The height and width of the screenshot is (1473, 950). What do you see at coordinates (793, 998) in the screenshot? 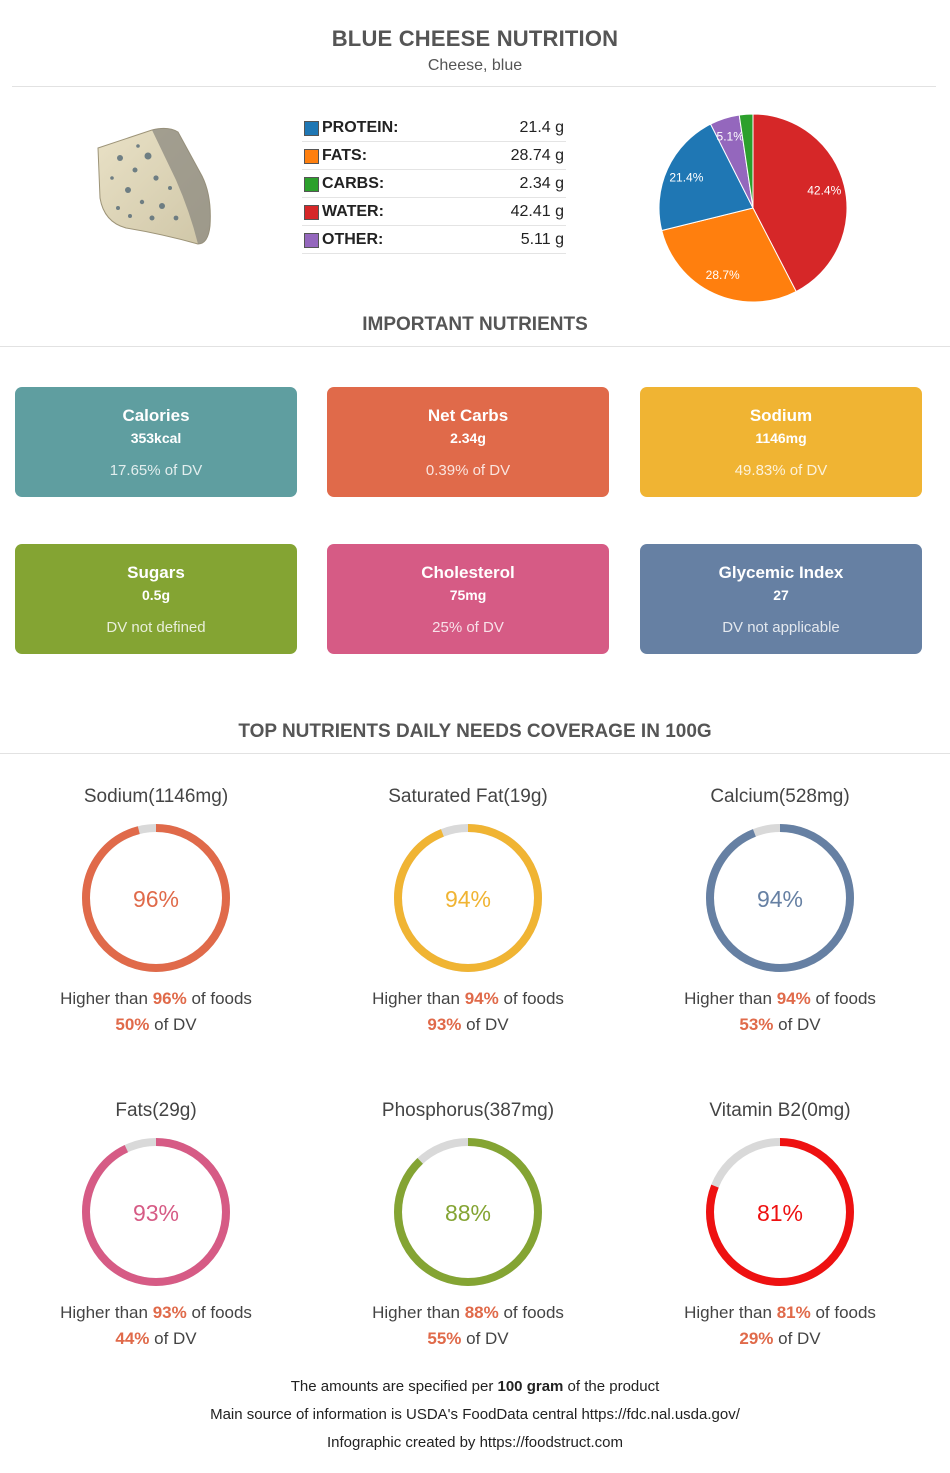
I see `higher-than-percent: 94%` at bounding box center [793, 998].